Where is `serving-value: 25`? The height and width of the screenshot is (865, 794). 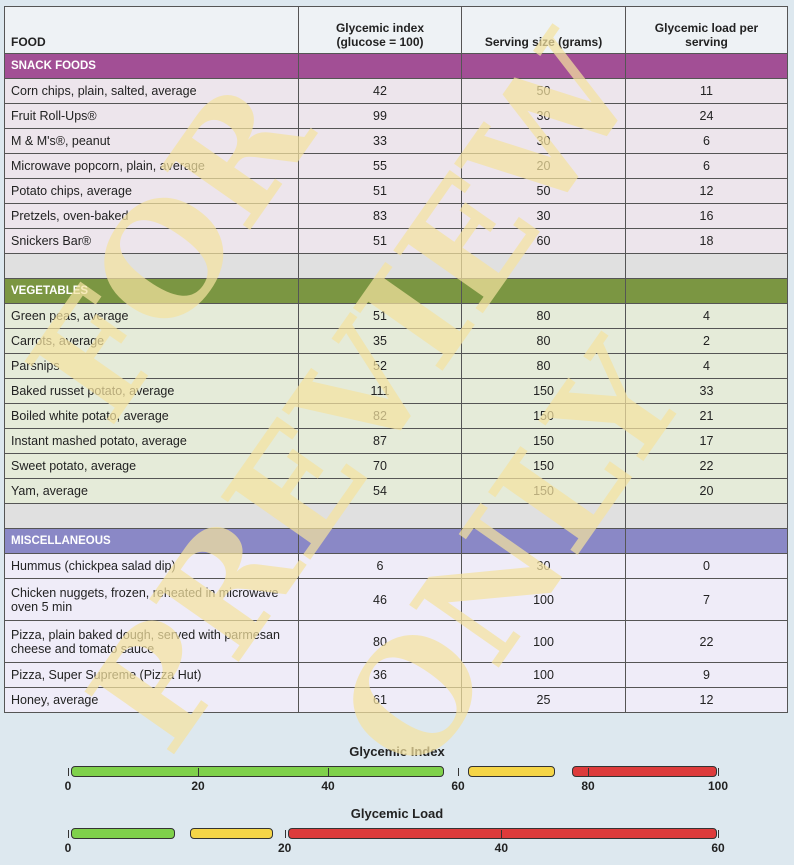
serving-value: 25 is located at coordinates (543, 700).